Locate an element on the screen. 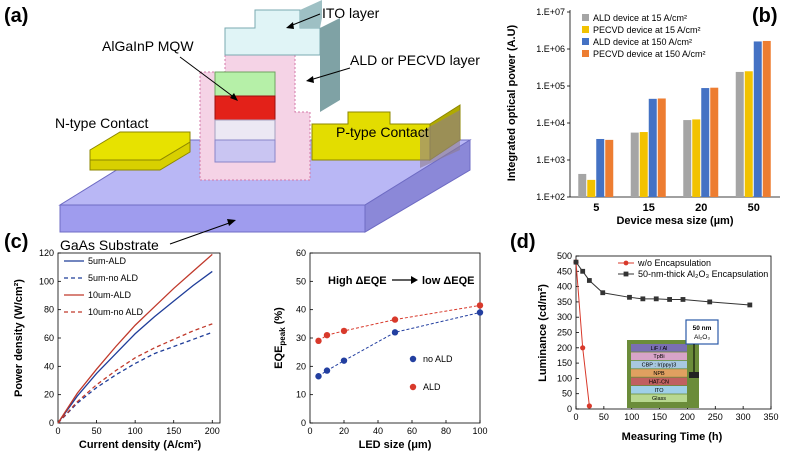 The width and height of the screenshot is (794, 456). ytick-label-c-left: 120 is located at coordinates (46, 253).